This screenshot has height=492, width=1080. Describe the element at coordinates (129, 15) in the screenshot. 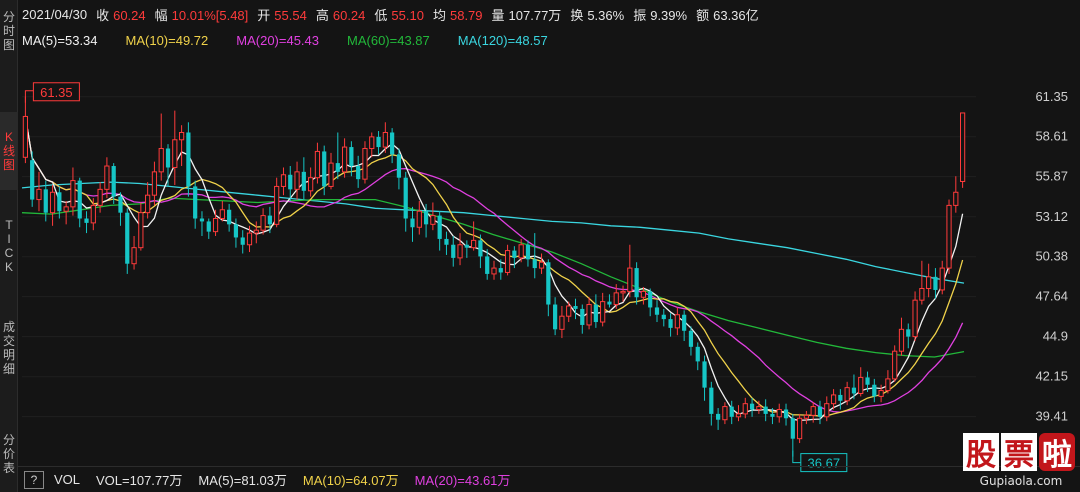

I see `close-value: 60.24` at that location.